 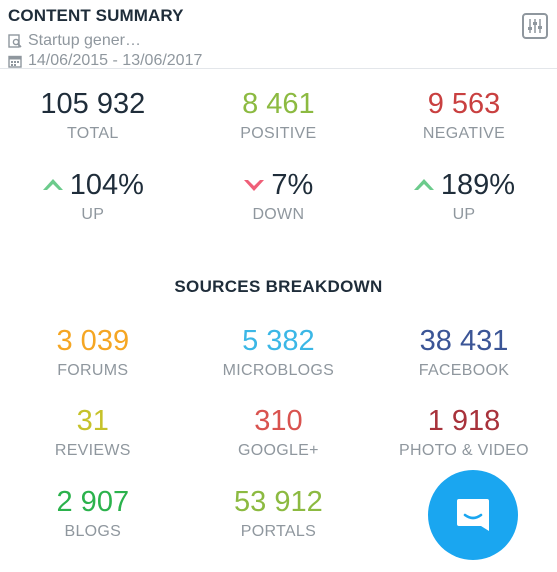 I want to click on source-label: MICROBLOGS, so click(x=278, y=370).